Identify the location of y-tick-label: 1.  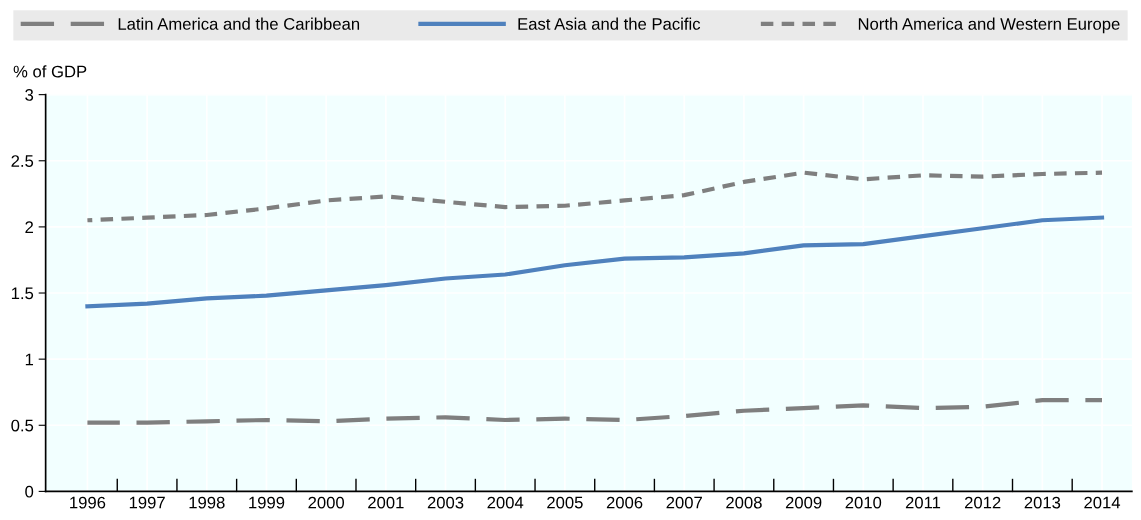
(29, 359).